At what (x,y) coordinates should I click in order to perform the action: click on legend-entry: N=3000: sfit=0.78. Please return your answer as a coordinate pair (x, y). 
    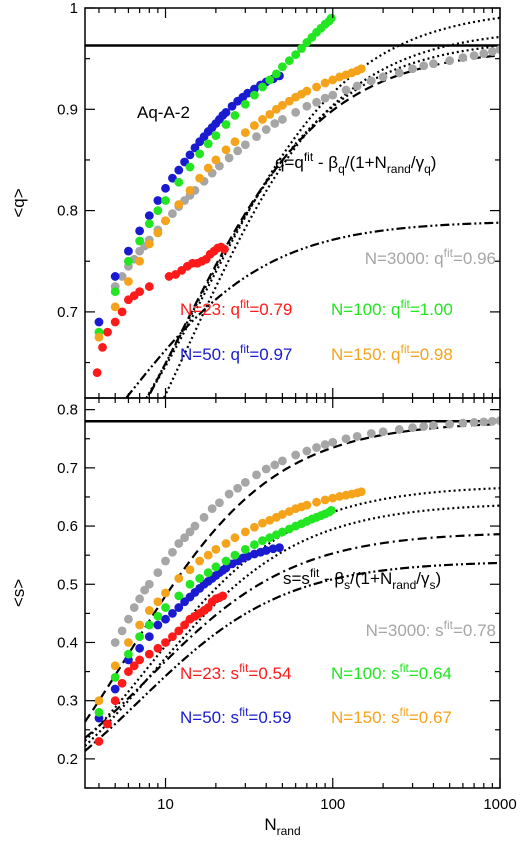
    Looking at the image, I should click on (431, 629).